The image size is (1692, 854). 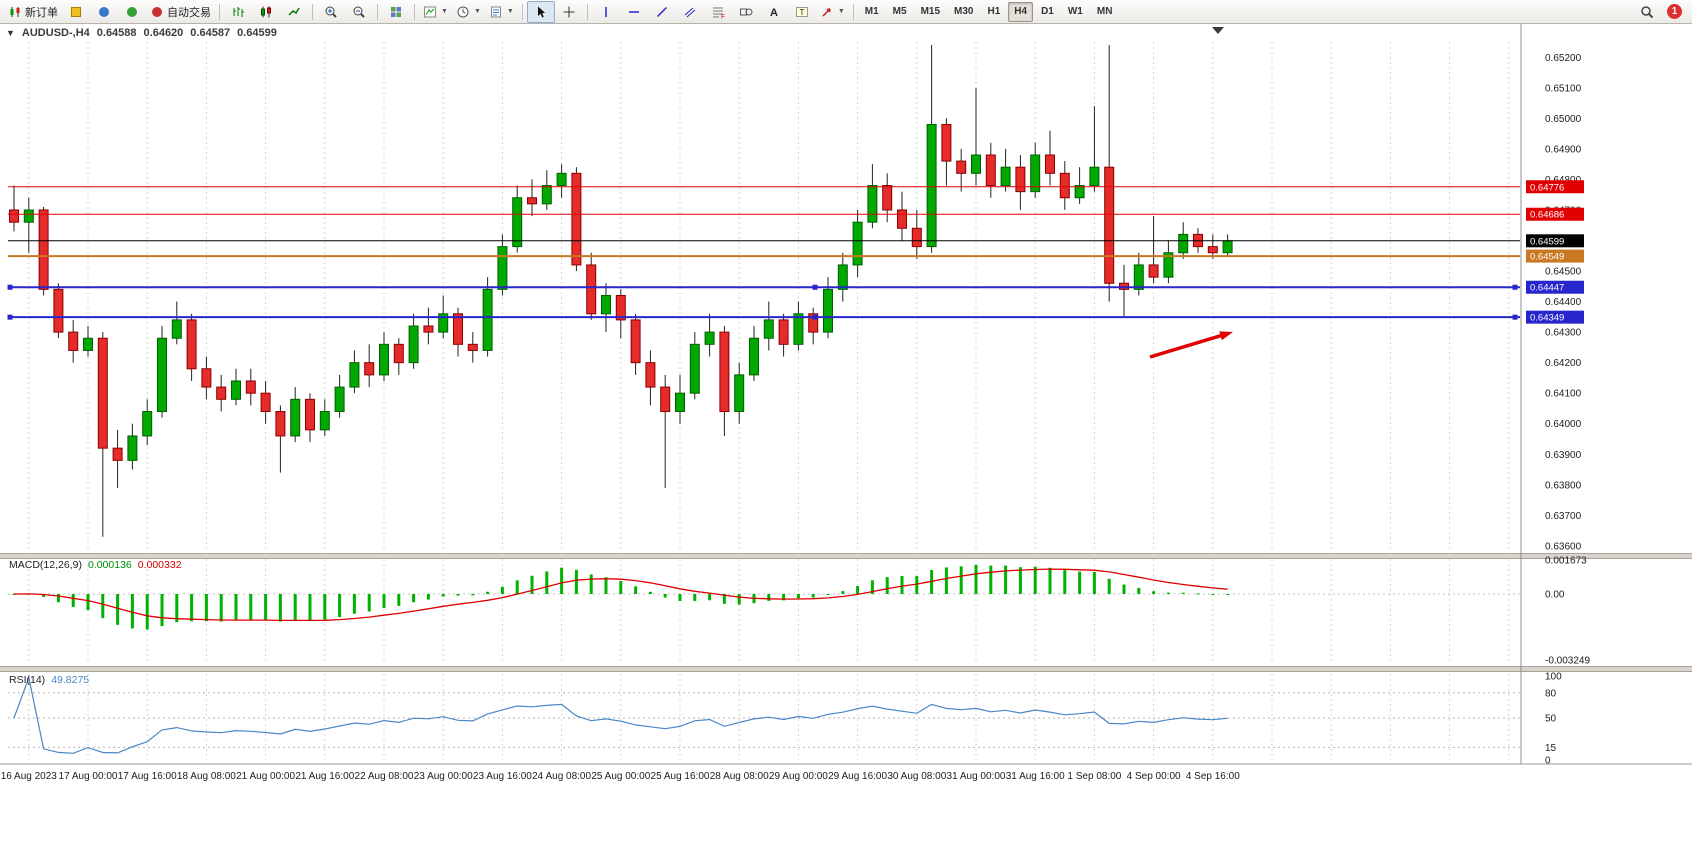 I want to click on rsi-value: 49.8275, so click(x=70, y=680).